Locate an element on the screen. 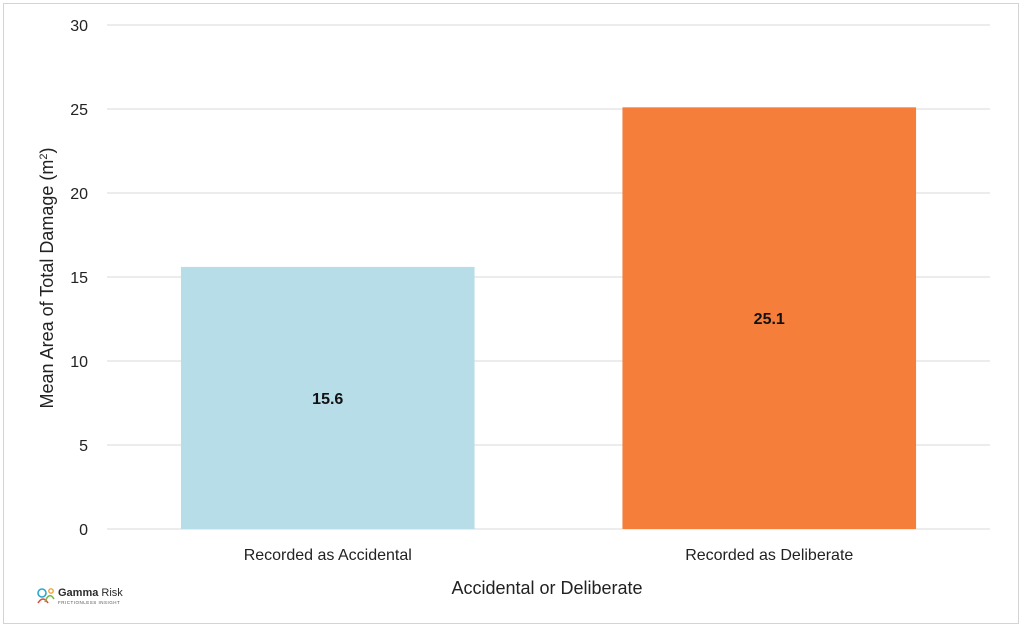 Image resolution: width=1024 pixels, height=629 pixels. data-label: 25.1 is located at coordinates (769, 319).